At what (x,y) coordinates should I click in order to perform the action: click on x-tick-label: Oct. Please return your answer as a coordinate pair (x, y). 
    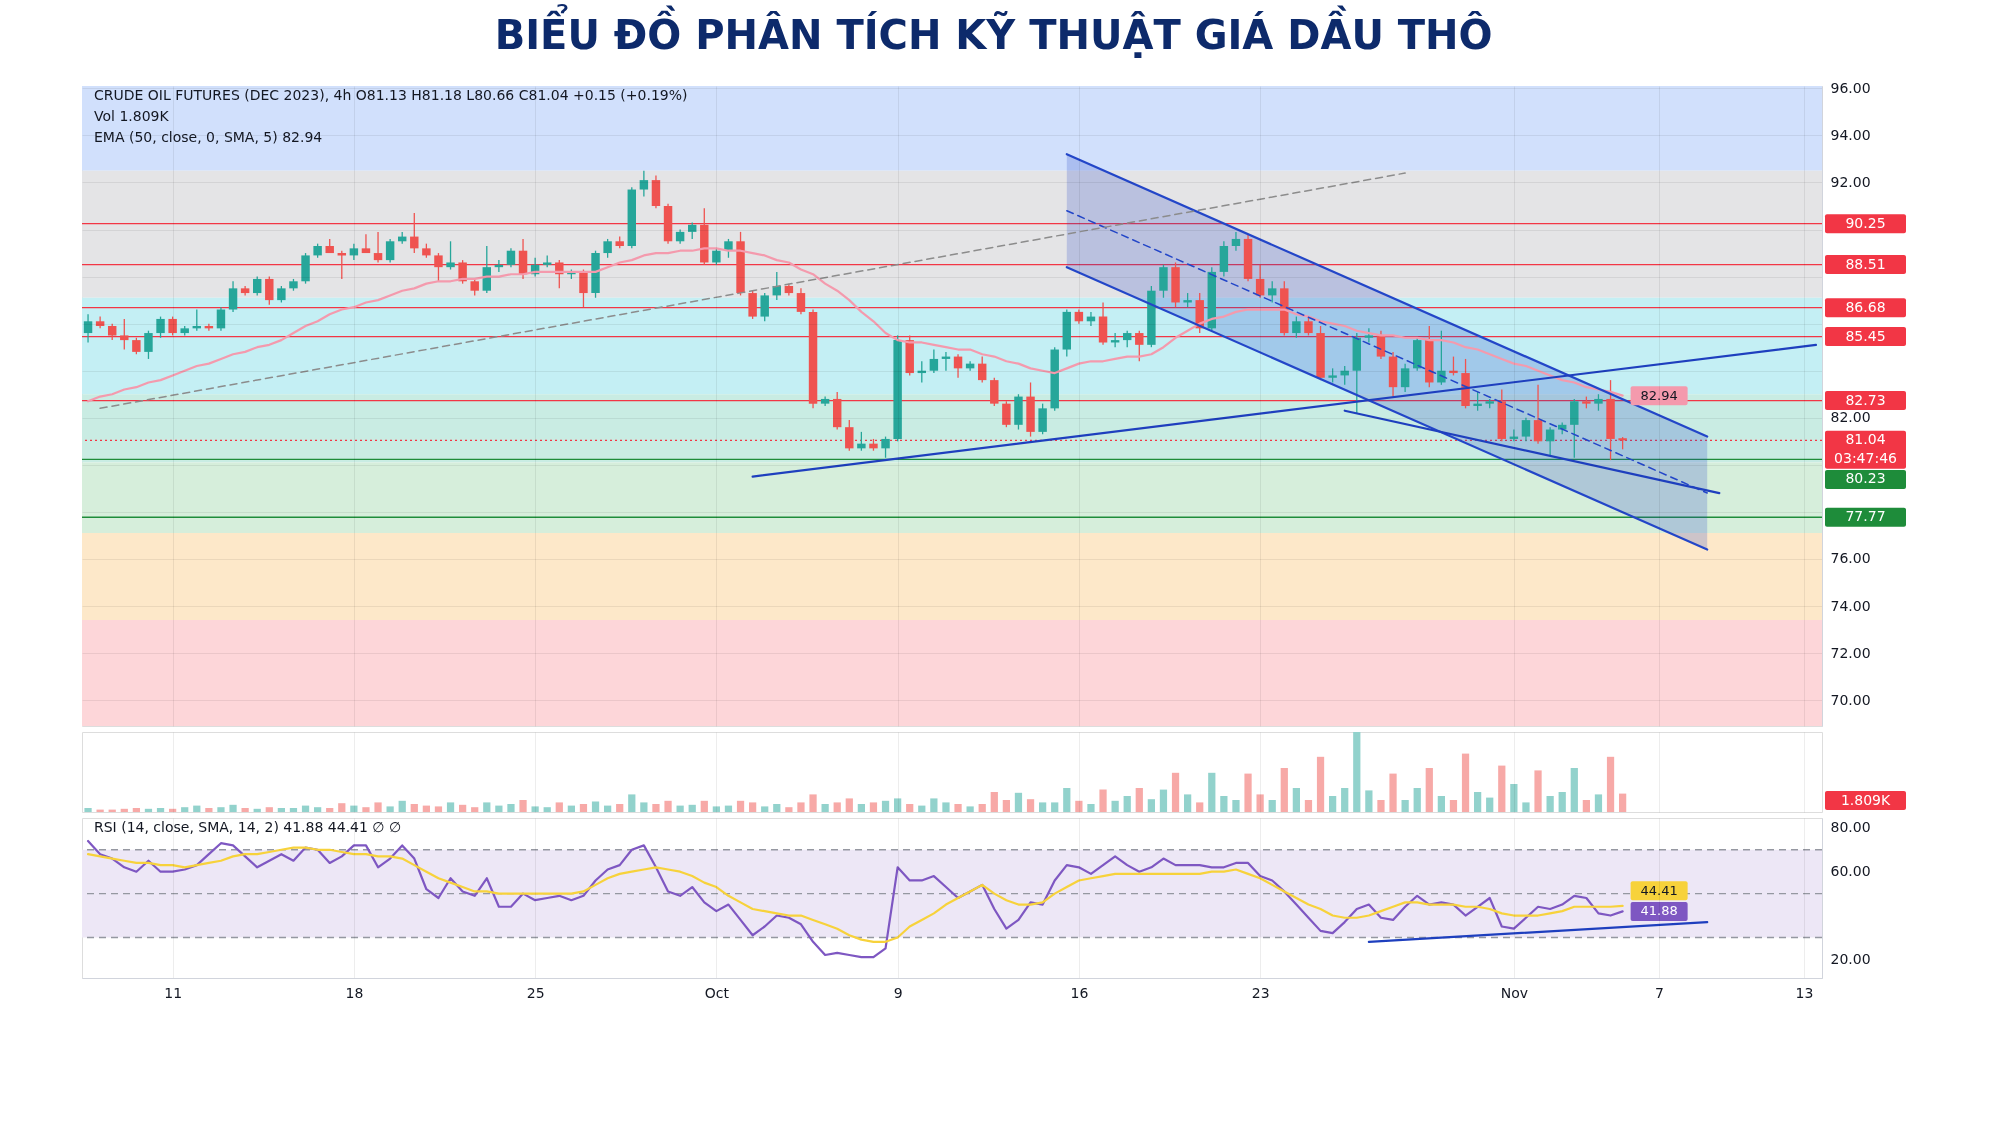
    Looking at the image, I should click on (717, 992).